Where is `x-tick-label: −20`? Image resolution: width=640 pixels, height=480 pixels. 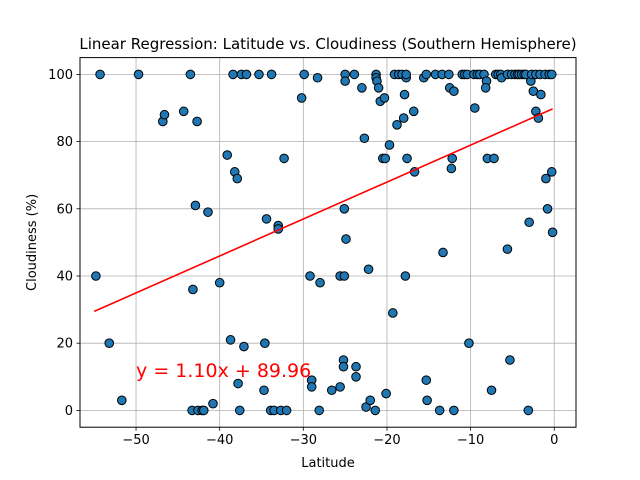 x-tick-label: −20 is located at coordinates (386, 440).